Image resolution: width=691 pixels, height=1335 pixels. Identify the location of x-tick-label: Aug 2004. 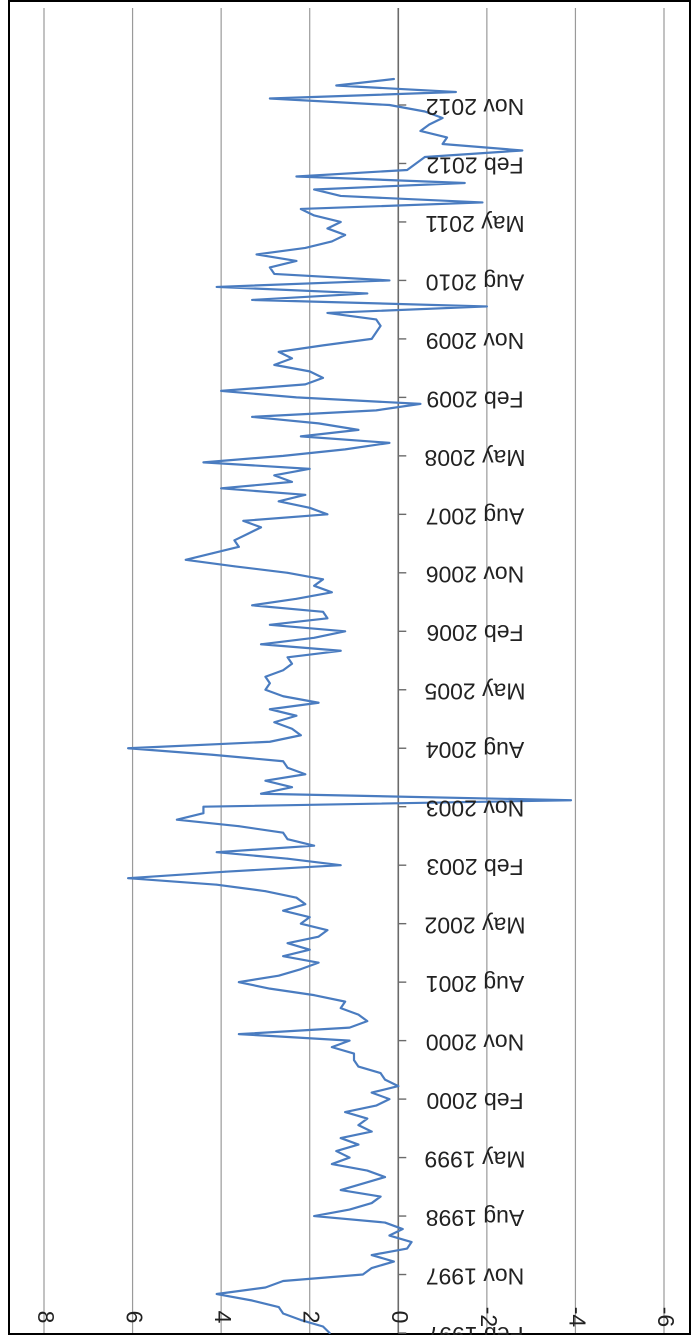
(475, 750).